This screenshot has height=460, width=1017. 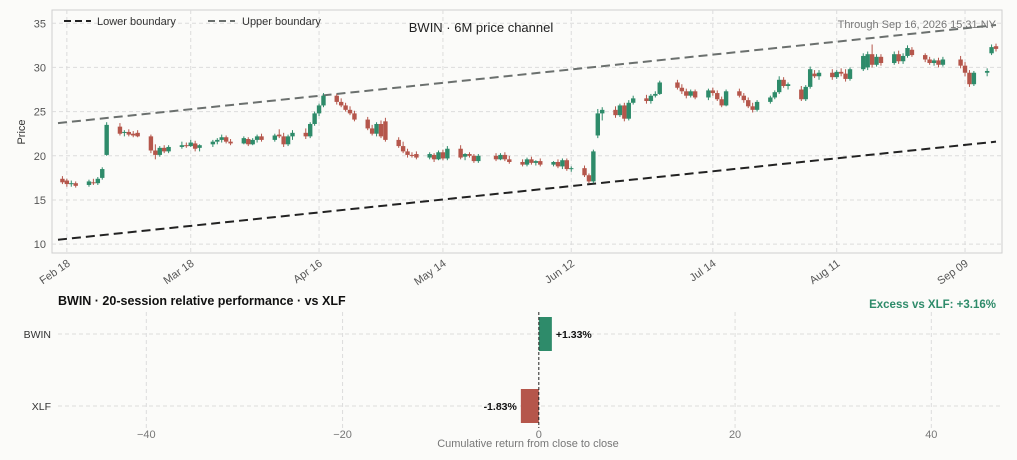 I want to click on price-y-ticks: 10 15 20 25 30 35, so click(x=40, y=134).